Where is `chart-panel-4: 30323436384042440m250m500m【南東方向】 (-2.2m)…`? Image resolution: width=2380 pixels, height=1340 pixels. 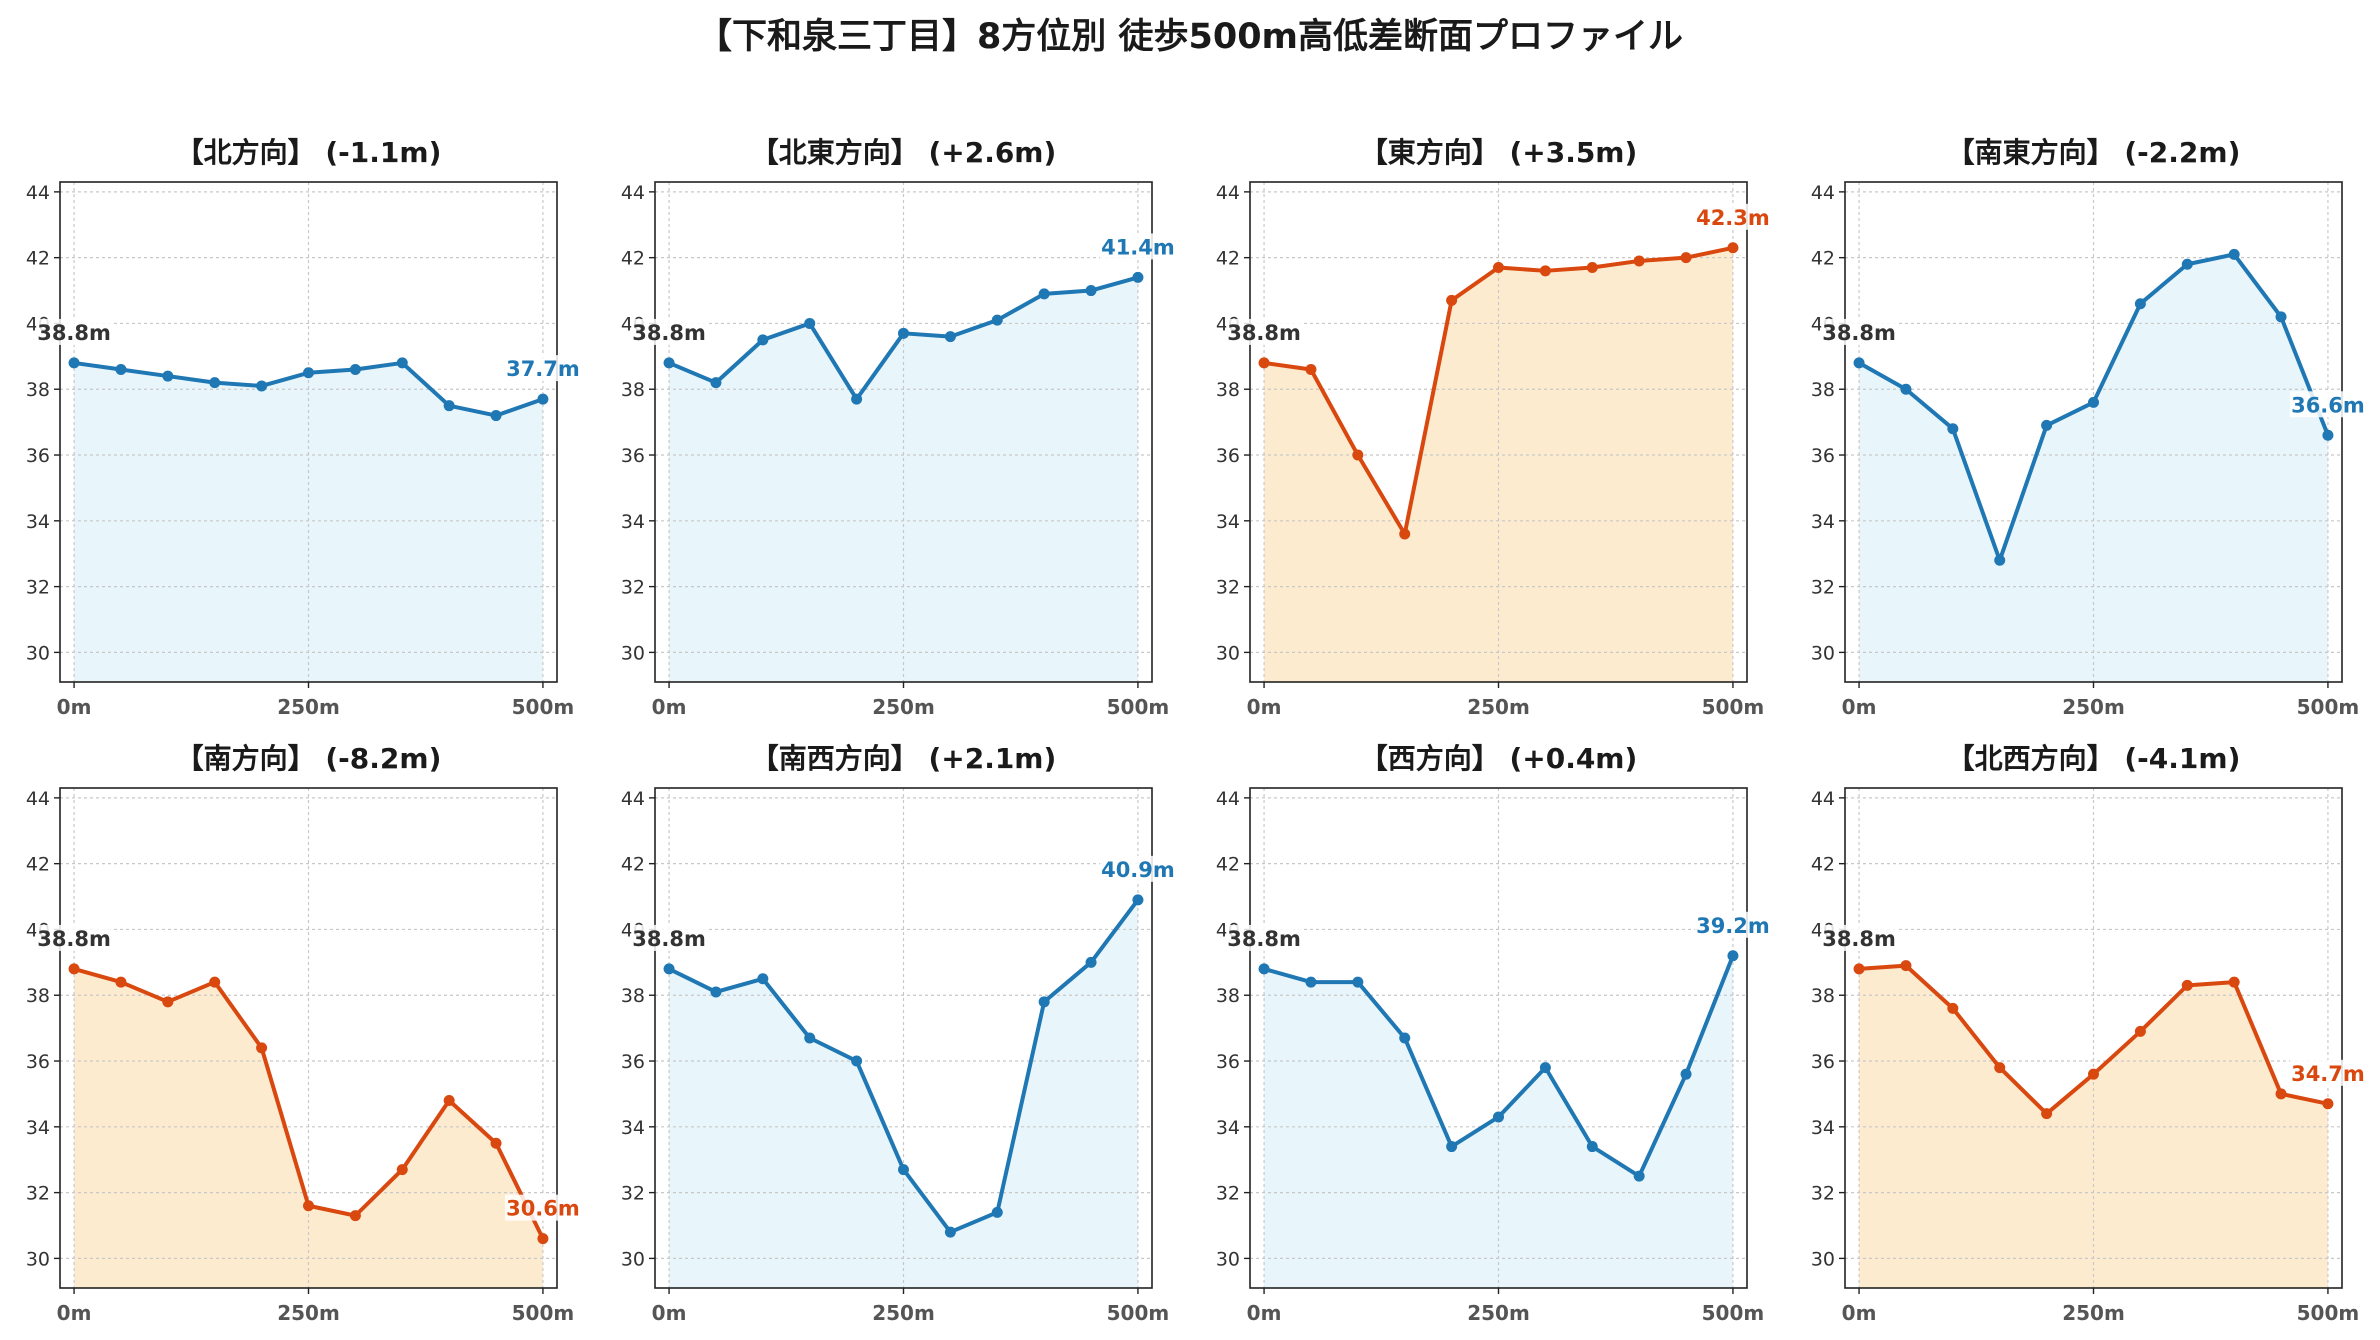 chart-panel-4: 30323436384042440m250m500m【南東方向】 (-2.2m)… is located at coordinates (2088, 427).